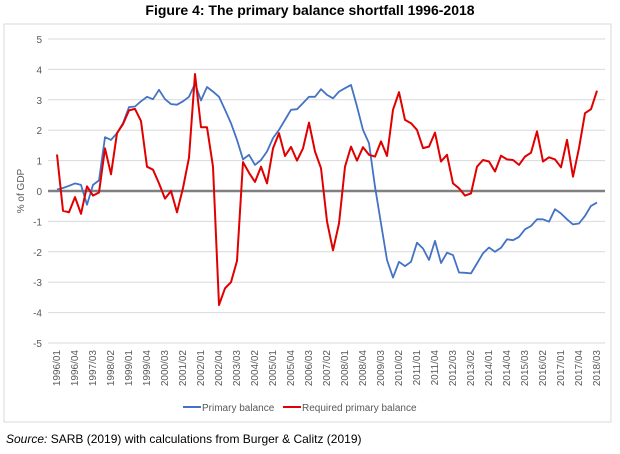 The width and height of the screenshot is (620, 454). I want to click on x-tick-label: 2006/03, so click(309, 368).